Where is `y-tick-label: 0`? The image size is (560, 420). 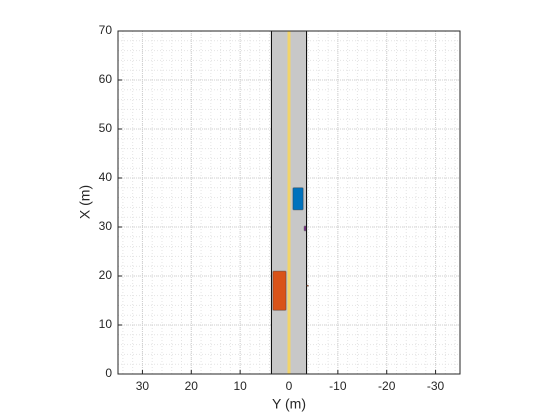
y-tick-label: 0 is located at coordinates (108, 373).